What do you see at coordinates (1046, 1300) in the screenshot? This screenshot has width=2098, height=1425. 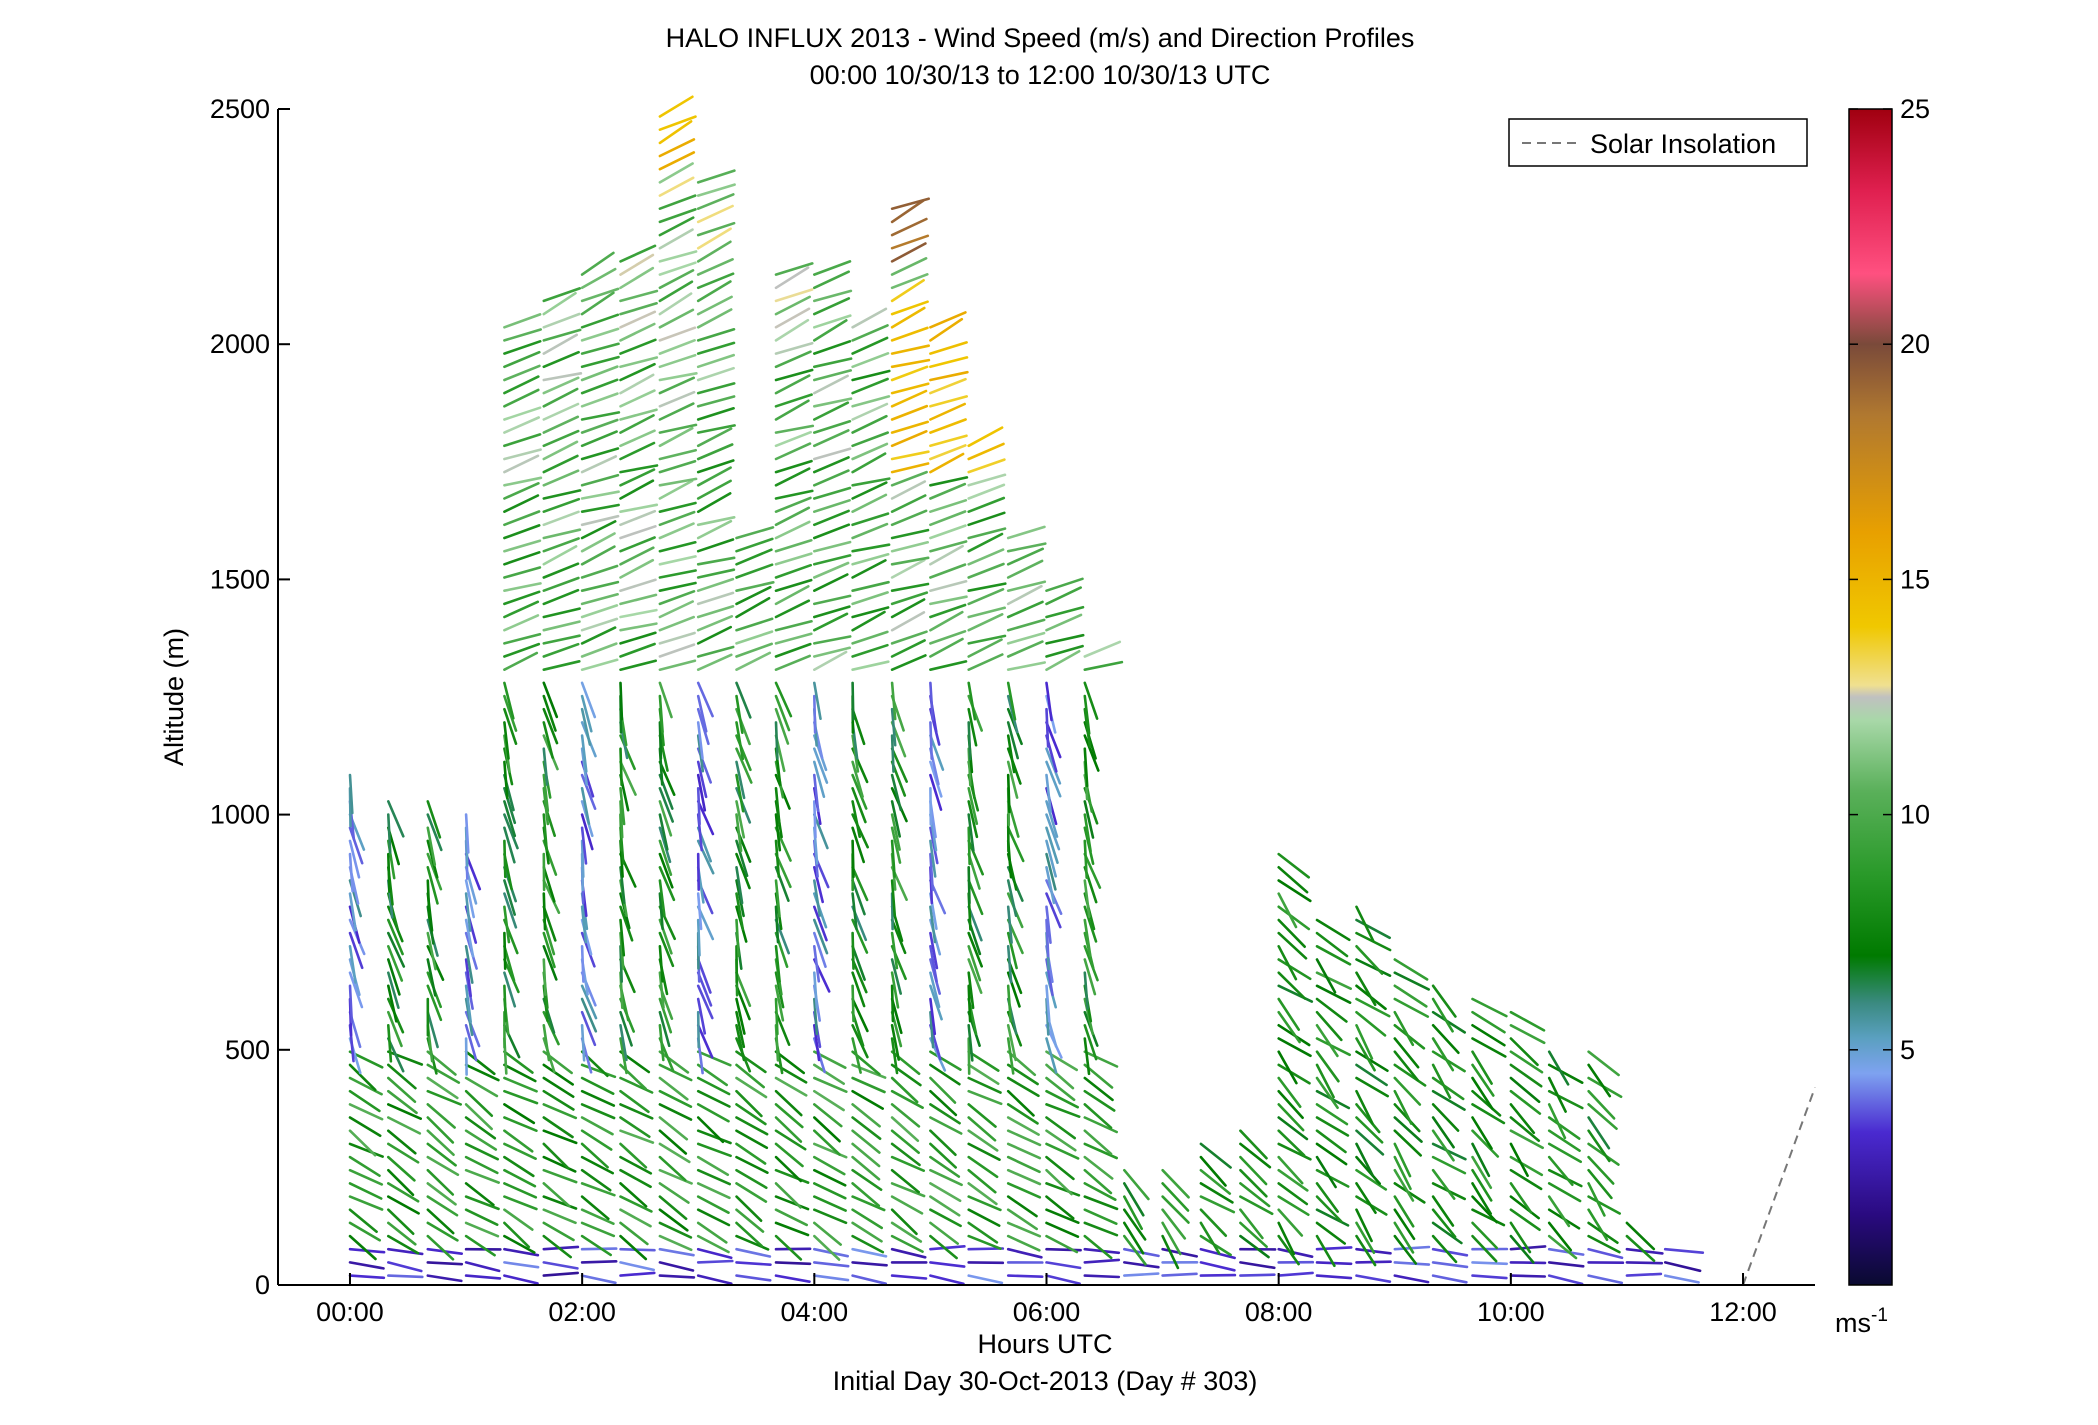 I see `x-axis-ticks: 00:00 02:00 04:00 06:00 08:00 10:00 12:00` at bounding box center [1046, 1300].